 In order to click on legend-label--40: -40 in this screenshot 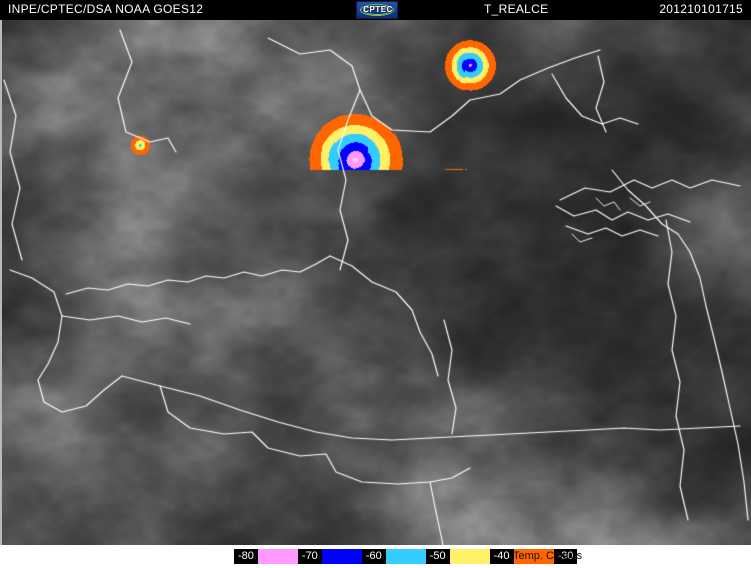, I will do `click(501, 556)`.